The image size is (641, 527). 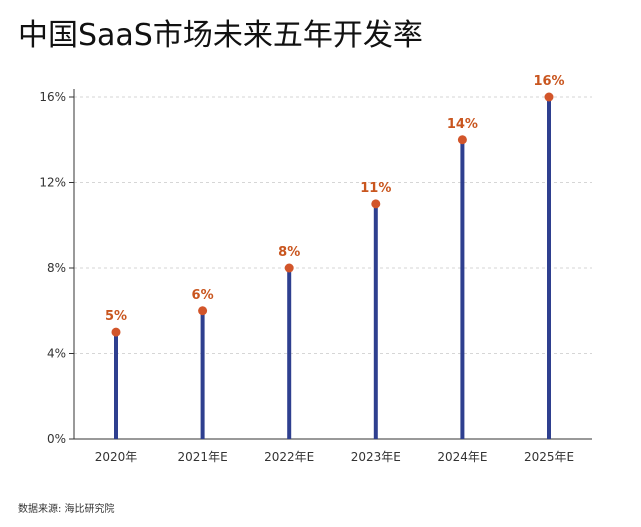 What do you see at coordinates (52, 183) in the screenshot?
I see `y-tick-label: 12%` at bounding box center [52, 183].